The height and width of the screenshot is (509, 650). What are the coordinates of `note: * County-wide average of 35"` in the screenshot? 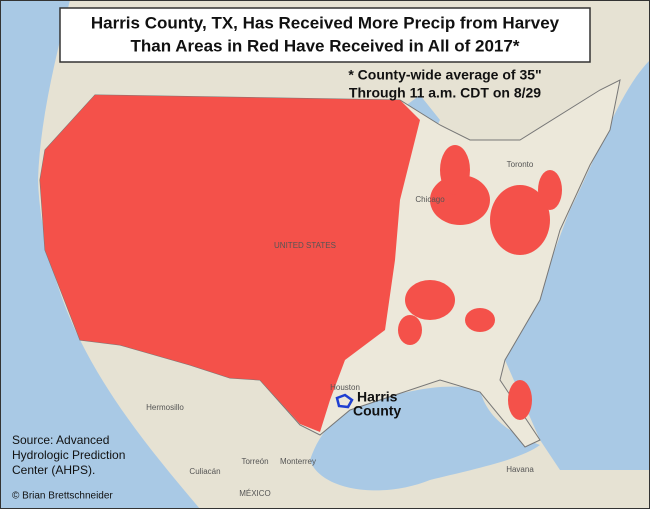 It's located at (444, 75).